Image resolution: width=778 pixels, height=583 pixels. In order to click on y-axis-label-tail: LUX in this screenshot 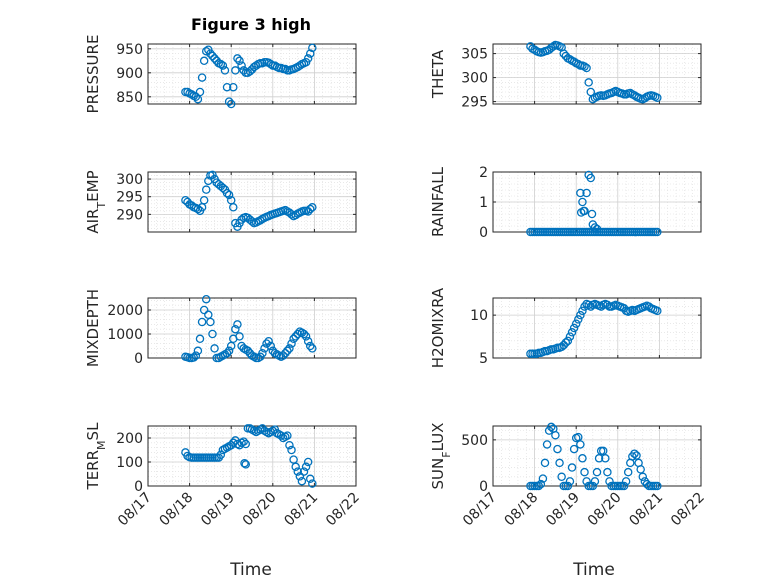, I will do `click(438, 437)`.